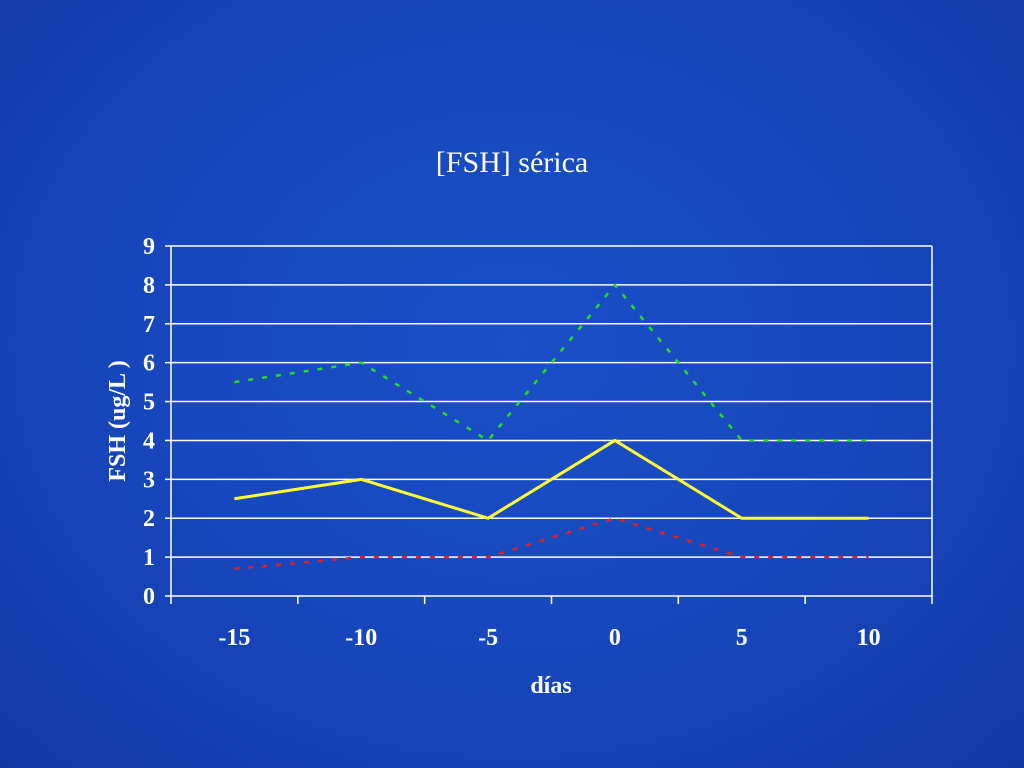  Describe the element at coordinates (149, 441) in the screenshot. I see `y-tick-label: 4` at that location.